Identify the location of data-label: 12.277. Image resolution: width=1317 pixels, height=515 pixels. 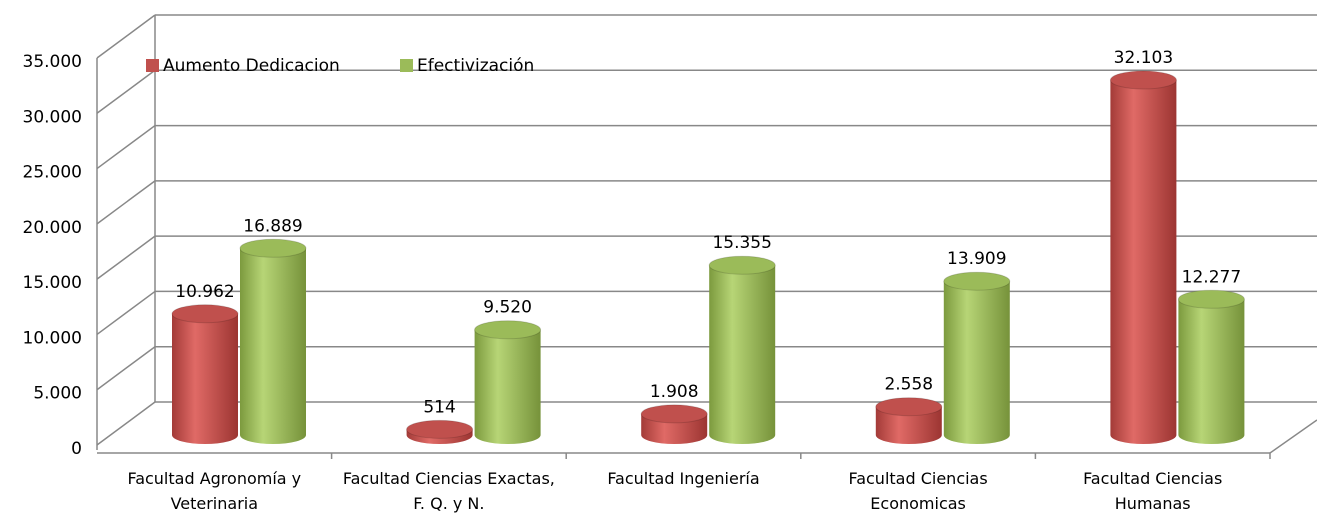
(1211, 277).